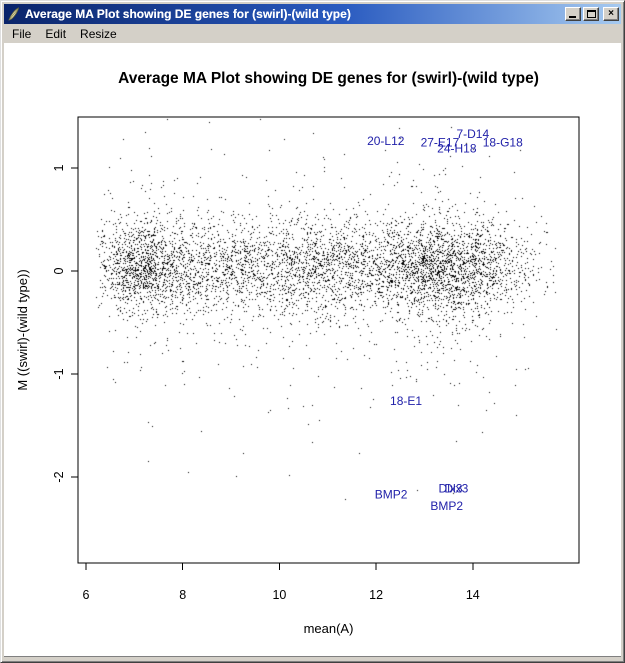  Describe the element at coordinates (572, 17) in the screenshot. I see `minimize-icon` at that location.